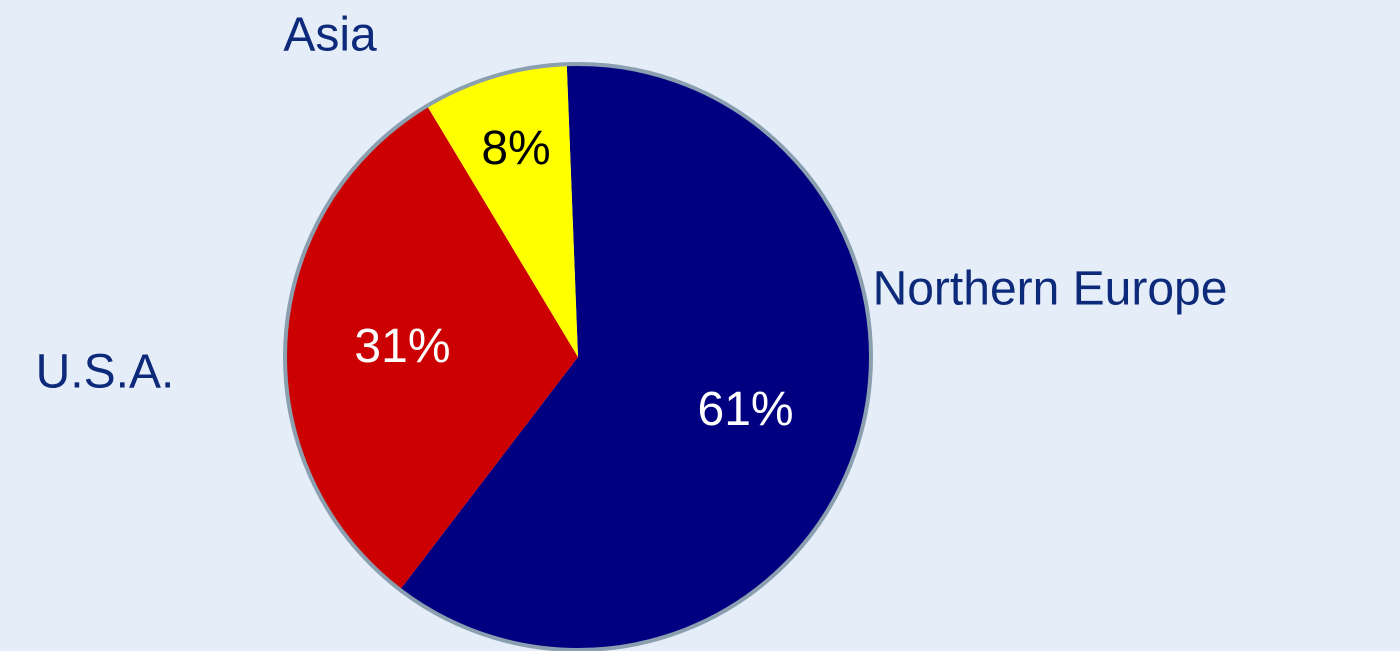 The image size is (1400, 651). I want to click on category-label: Asia, so click(330, 35).